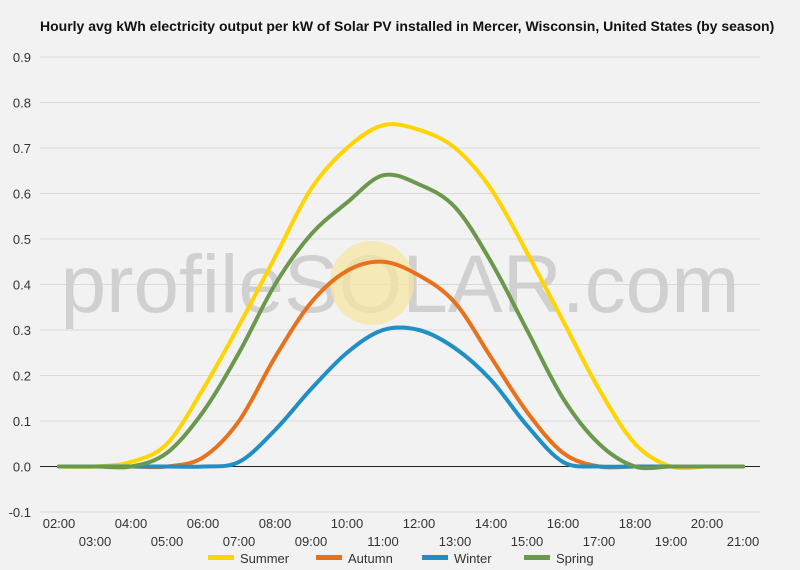  I want to click on x-tick-label: 08:00, so click(275, 523).